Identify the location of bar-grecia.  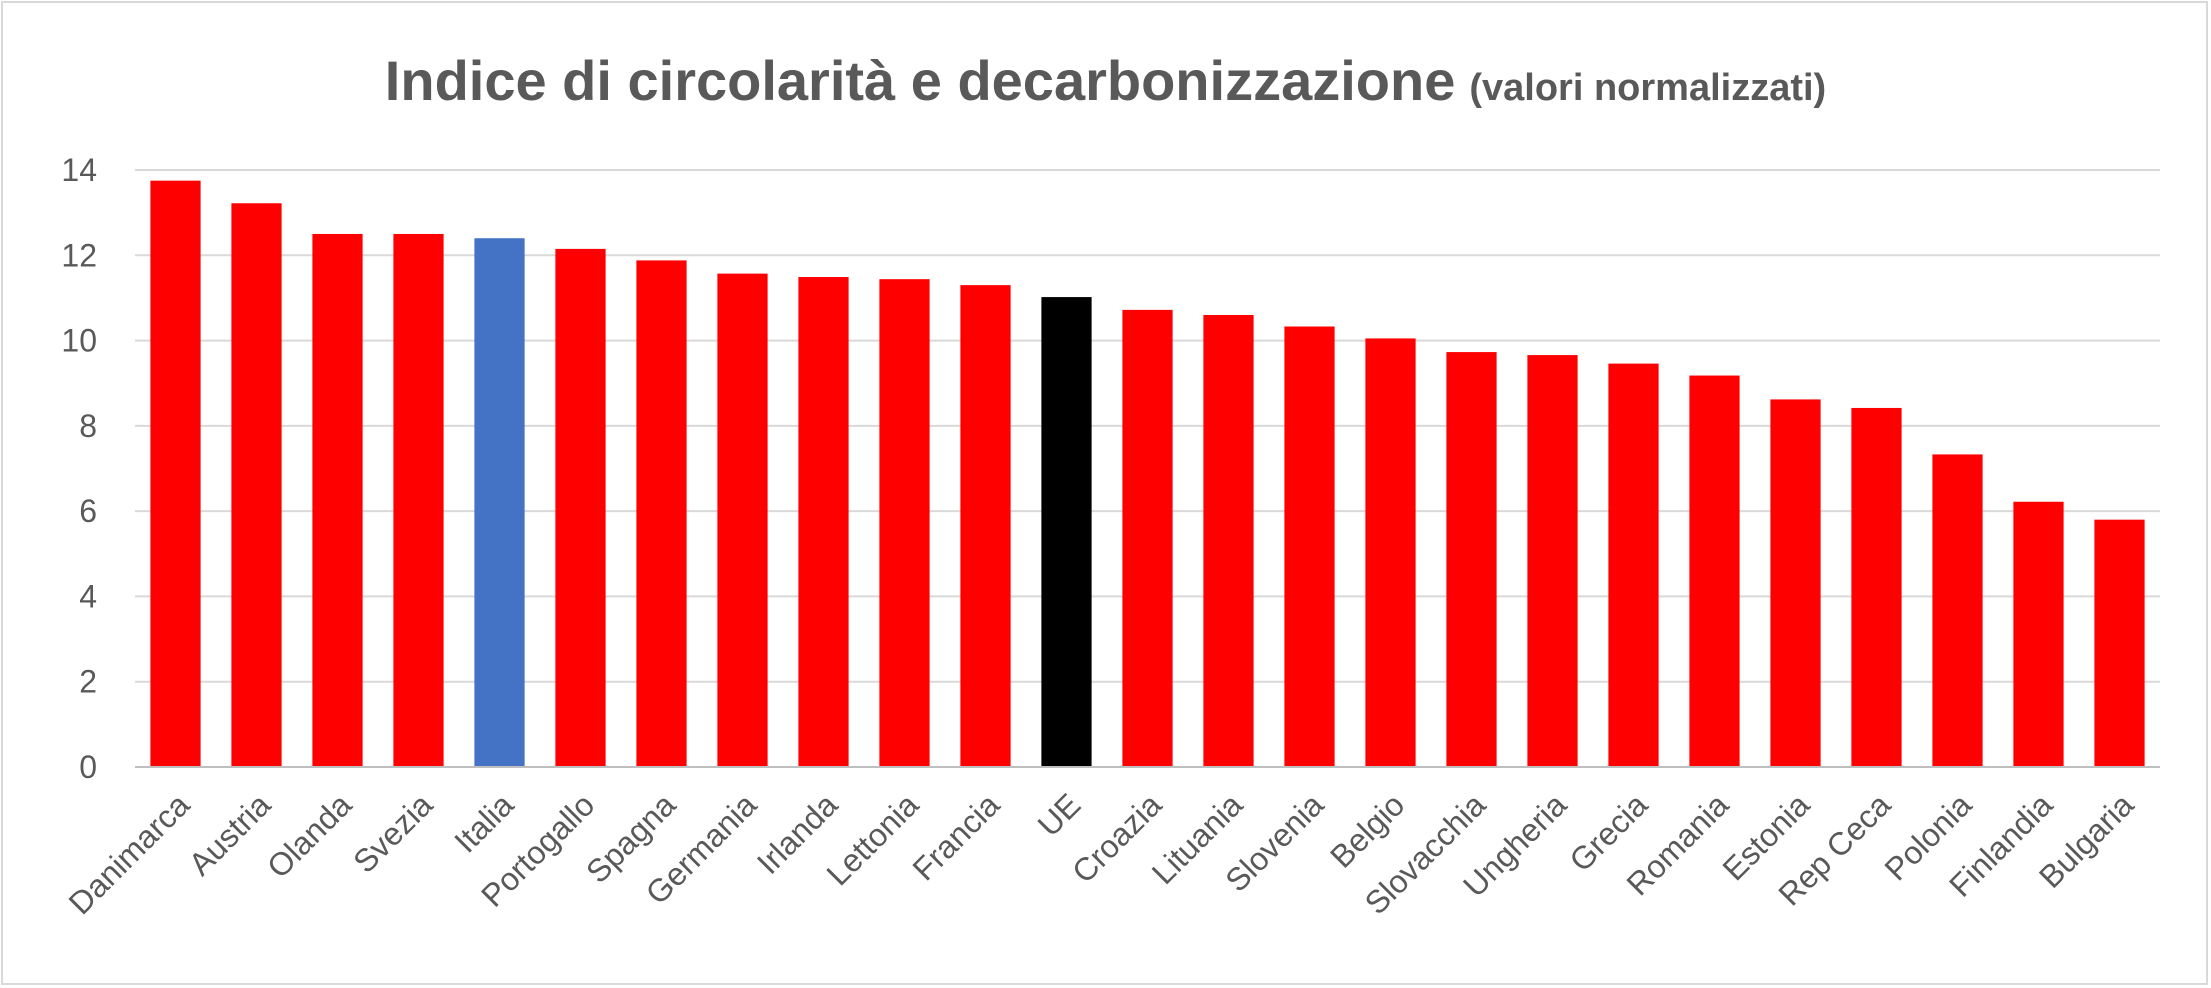
(1633, 565).